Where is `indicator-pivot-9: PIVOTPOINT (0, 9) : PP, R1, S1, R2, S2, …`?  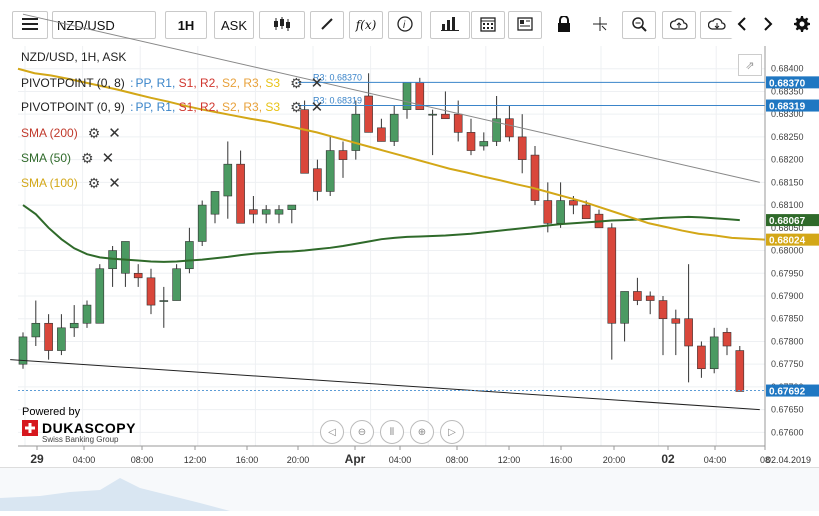 indicator-pivot-9: PIVOTPOINT (0, 9) : PP, R1, S1, R2, S2, … is located at coordinates (172, 107).